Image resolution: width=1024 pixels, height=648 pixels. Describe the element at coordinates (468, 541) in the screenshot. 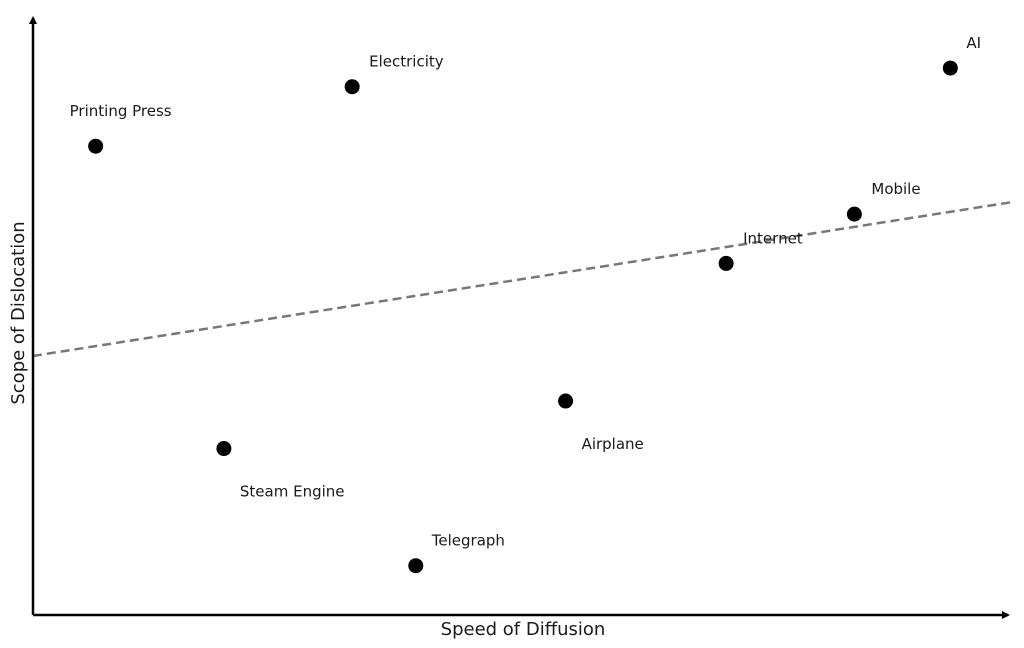

I see `data-point-label: Telegraph` at that location.